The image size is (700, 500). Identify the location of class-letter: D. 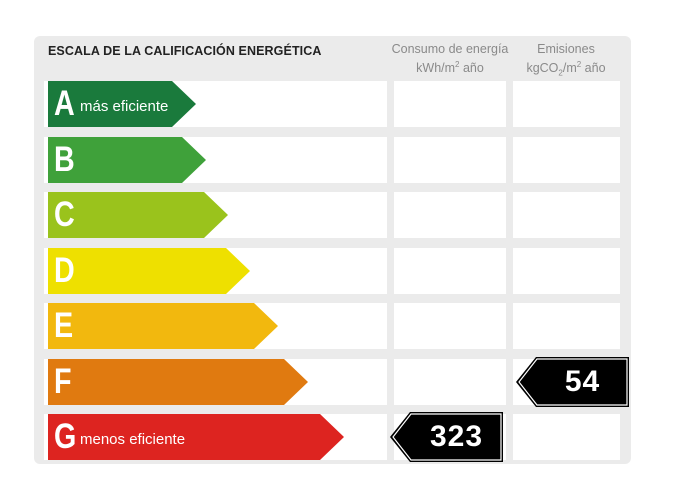
(64, 270).